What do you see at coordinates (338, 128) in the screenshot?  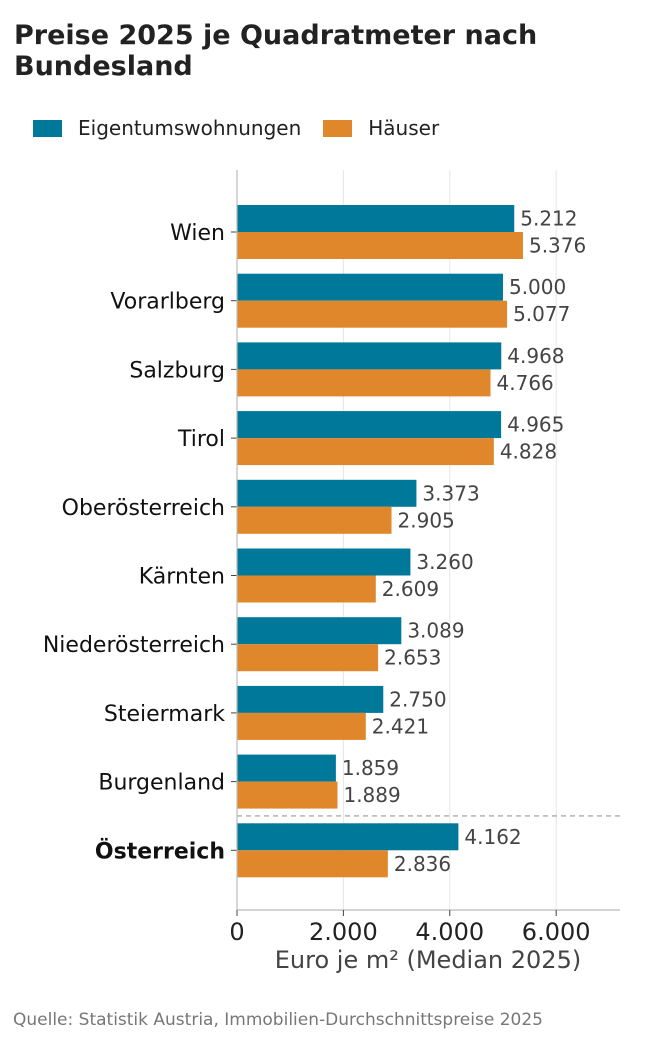 I see `legend-swatch-haeuser` at bounding box center [338, 128].